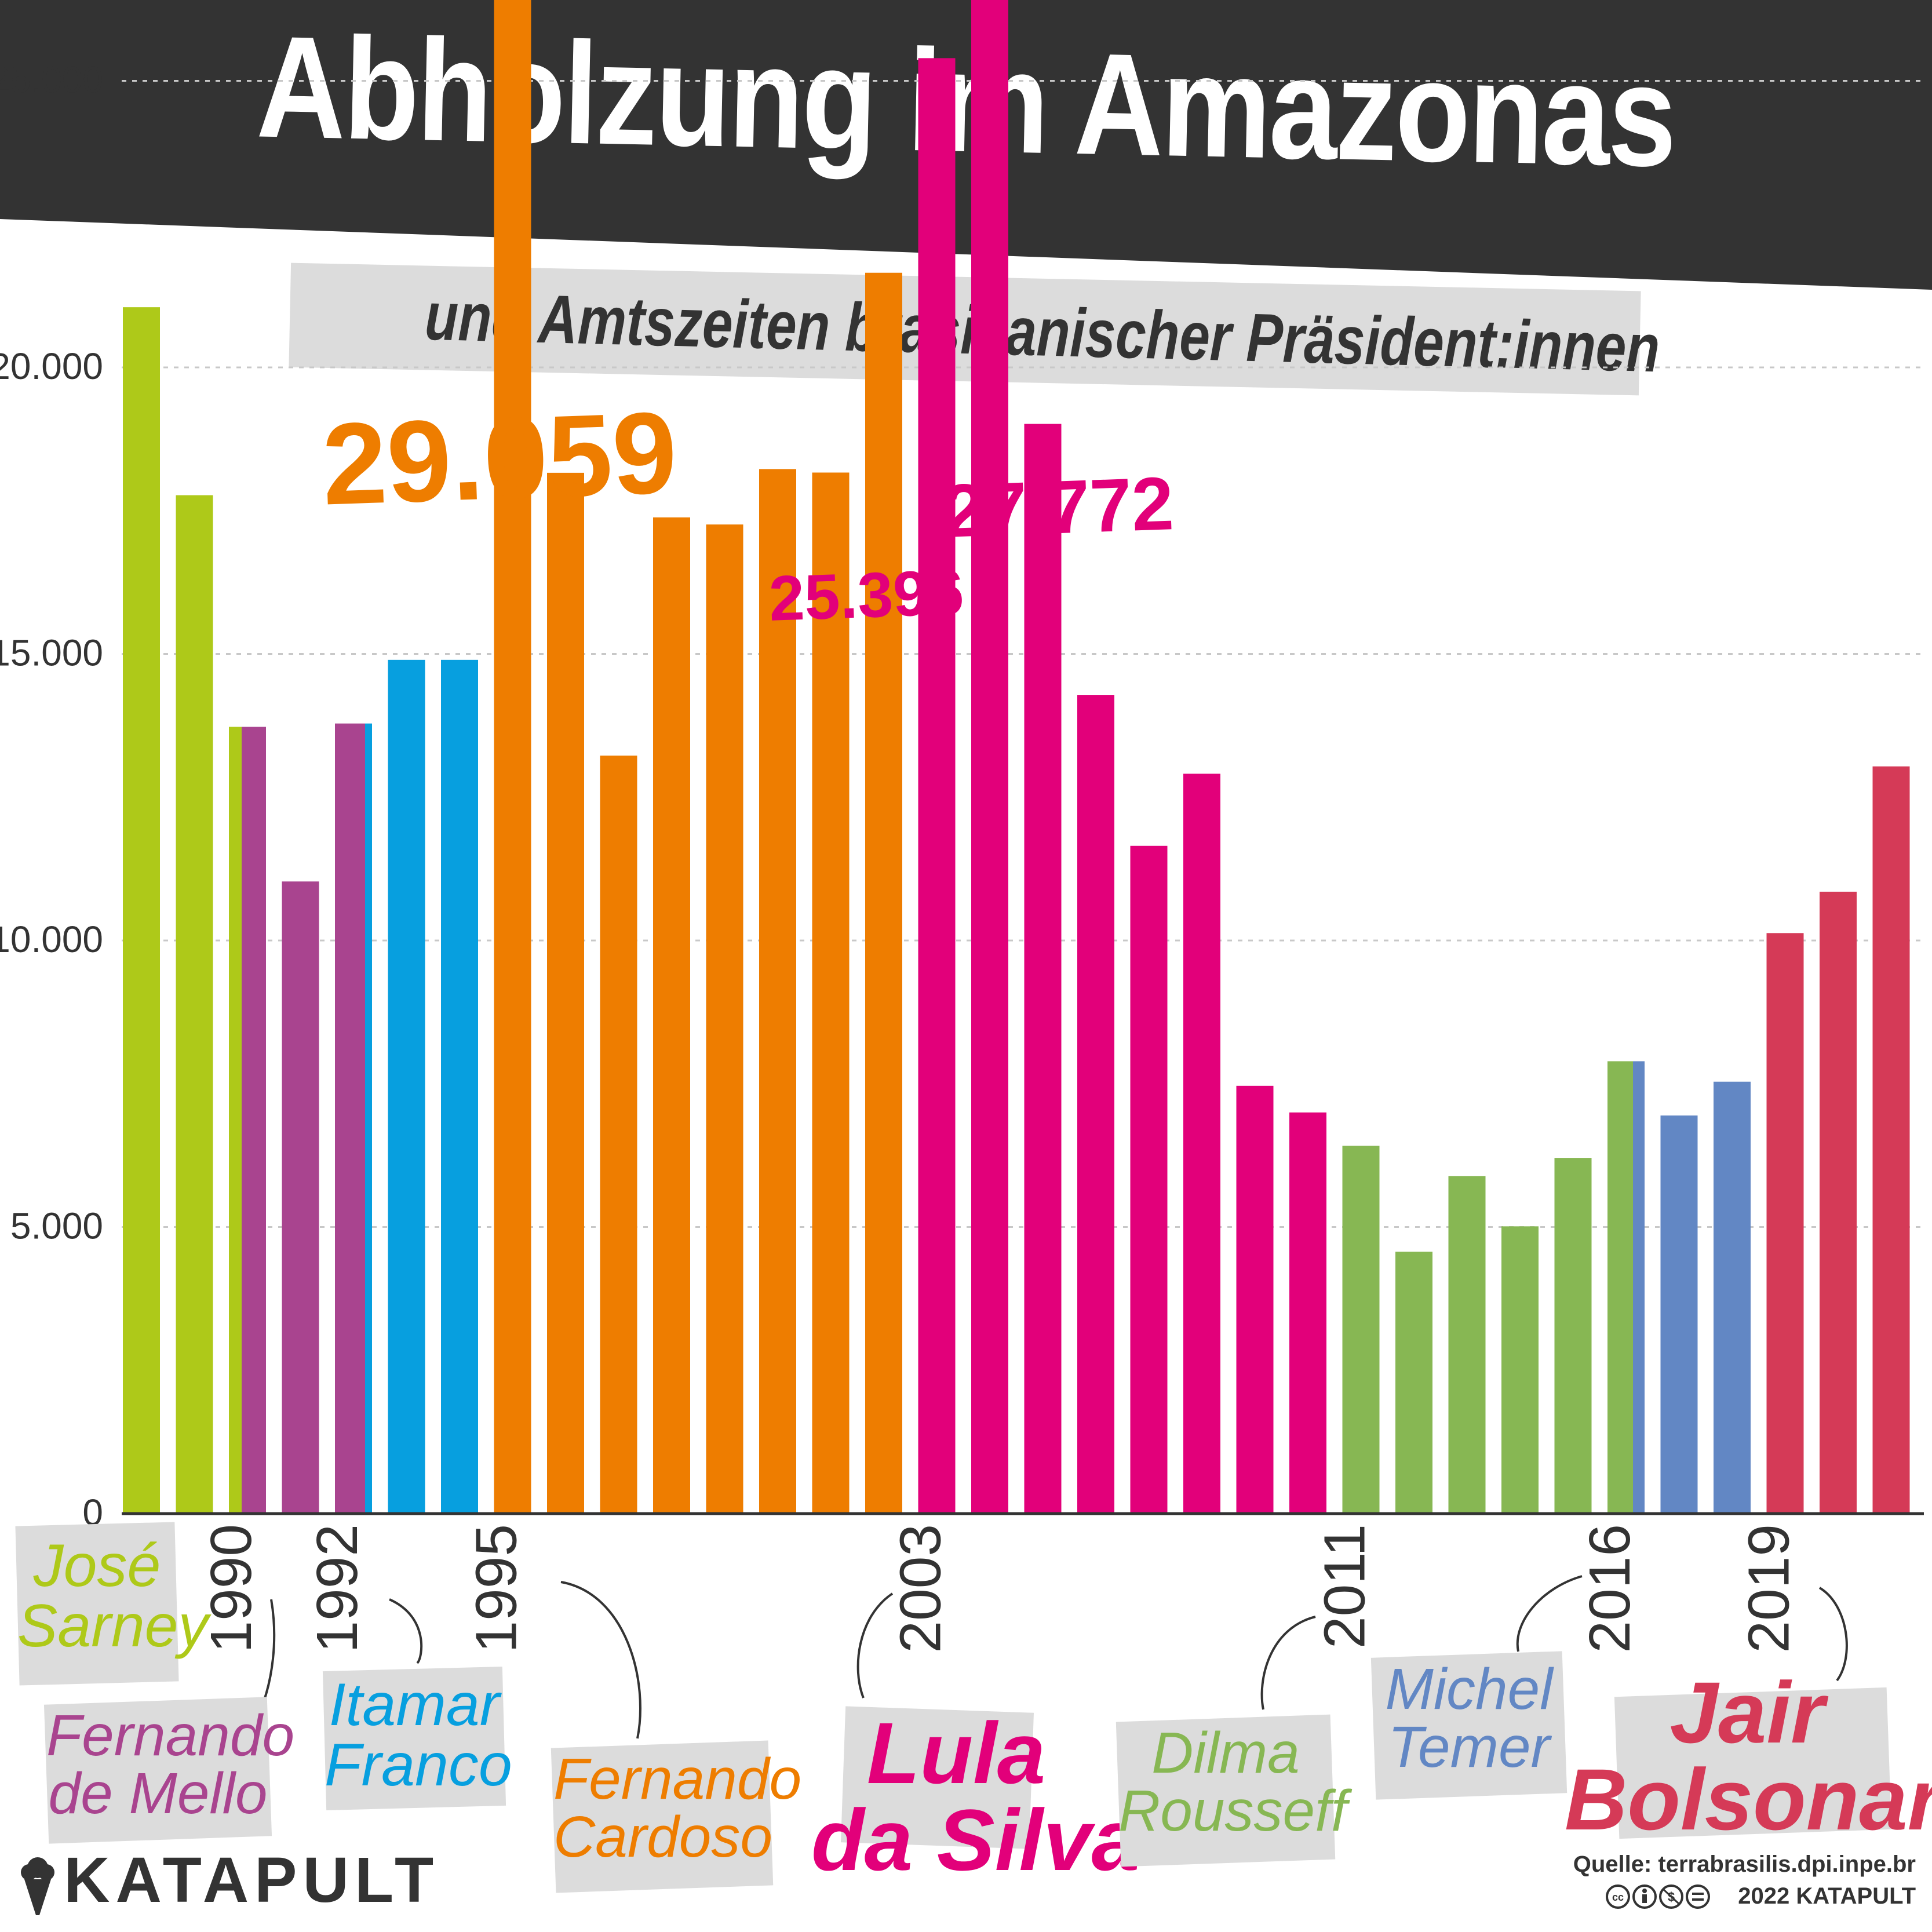  Describe the element at coordinates (419, 1765) in the screenshot. I see `president-franco-line2: Franco` at that location.